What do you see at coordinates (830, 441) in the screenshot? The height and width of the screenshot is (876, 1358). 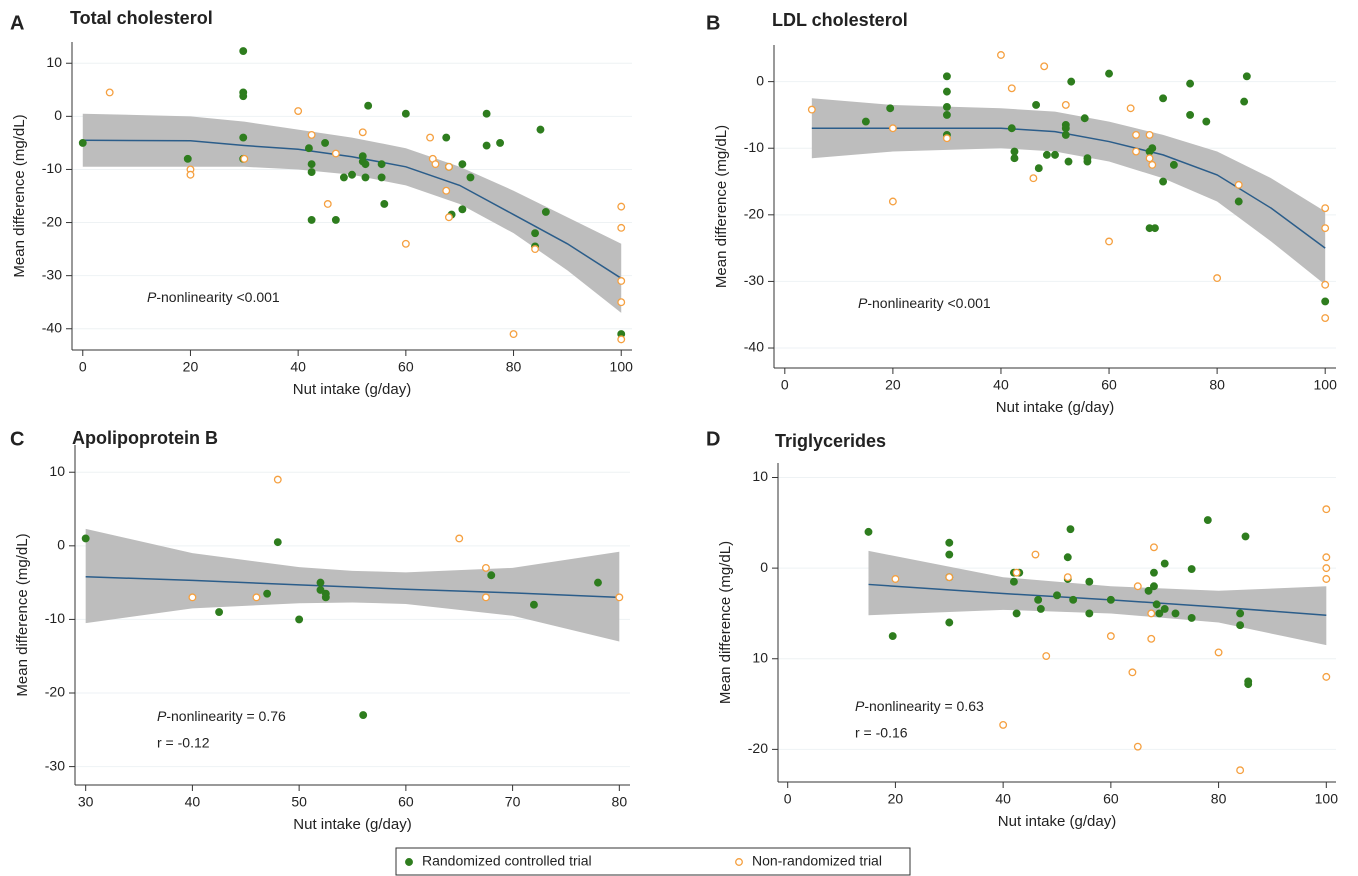 I see `panel-title: Triglycerides` at bounding box center [830, 441].